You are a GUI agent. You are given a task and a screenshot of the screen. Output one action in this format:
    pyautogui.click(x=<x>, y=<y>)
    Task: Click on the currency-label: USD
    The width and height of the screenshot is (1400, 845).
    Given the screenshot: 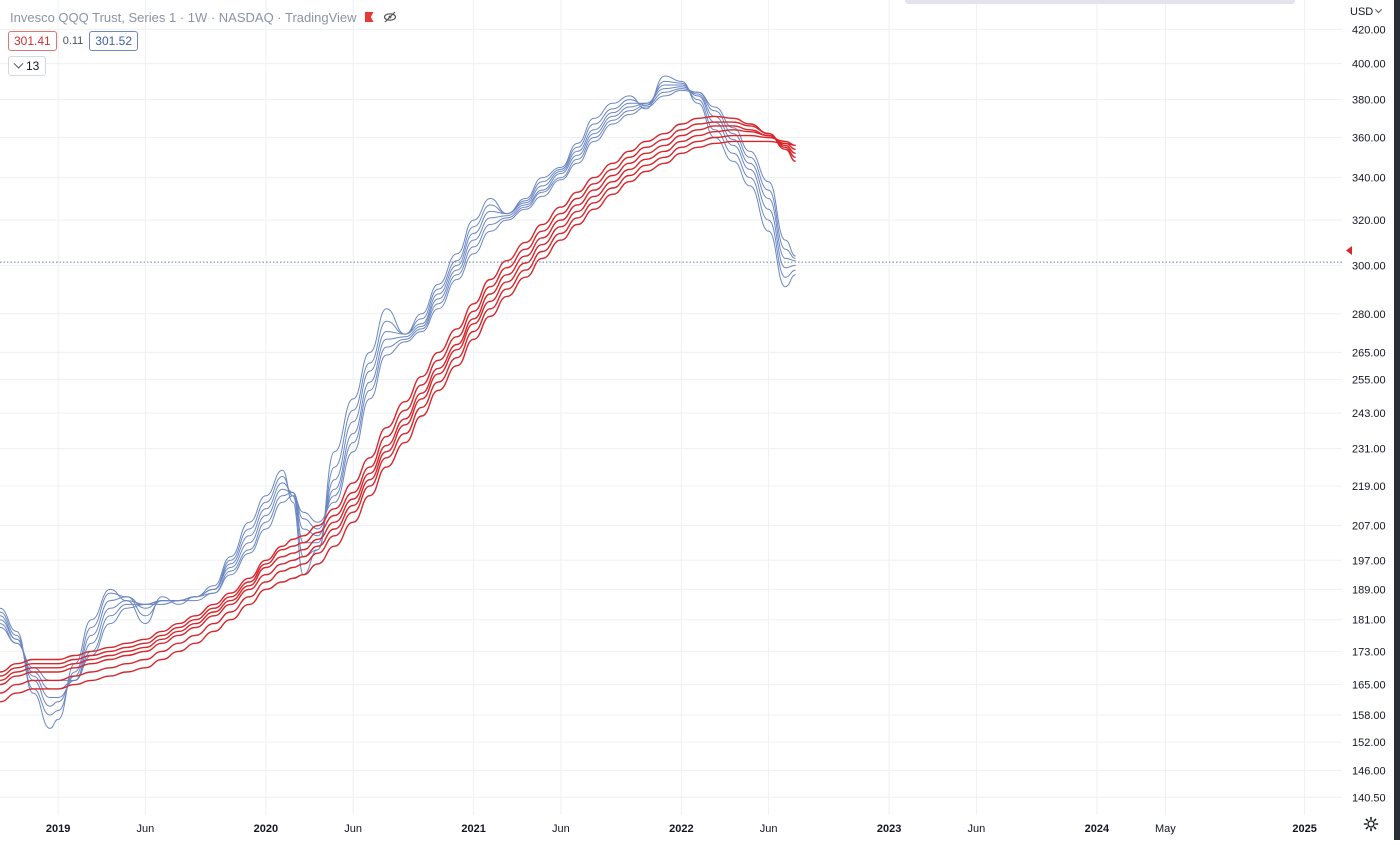 What is the action you would take?
    pyautogui.click(x=1362, y=12)
    